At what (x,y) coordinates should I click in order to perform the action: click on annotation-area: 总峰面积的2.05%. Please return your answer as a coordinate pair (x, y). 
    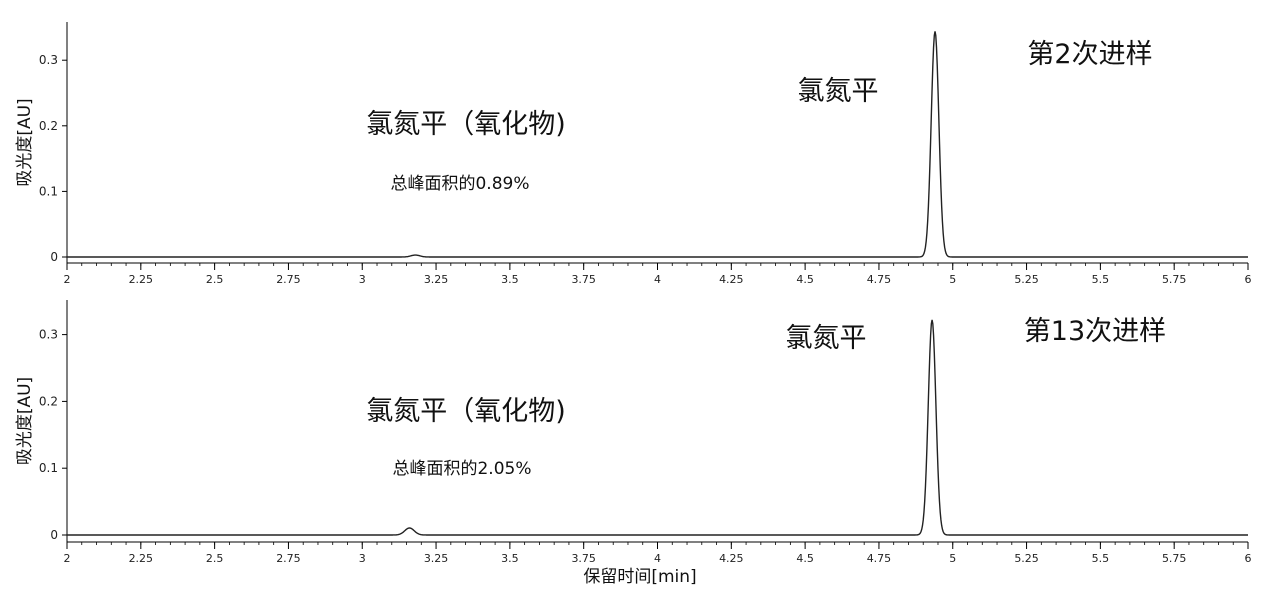
    Looking at the image, I should click on (461, 469).